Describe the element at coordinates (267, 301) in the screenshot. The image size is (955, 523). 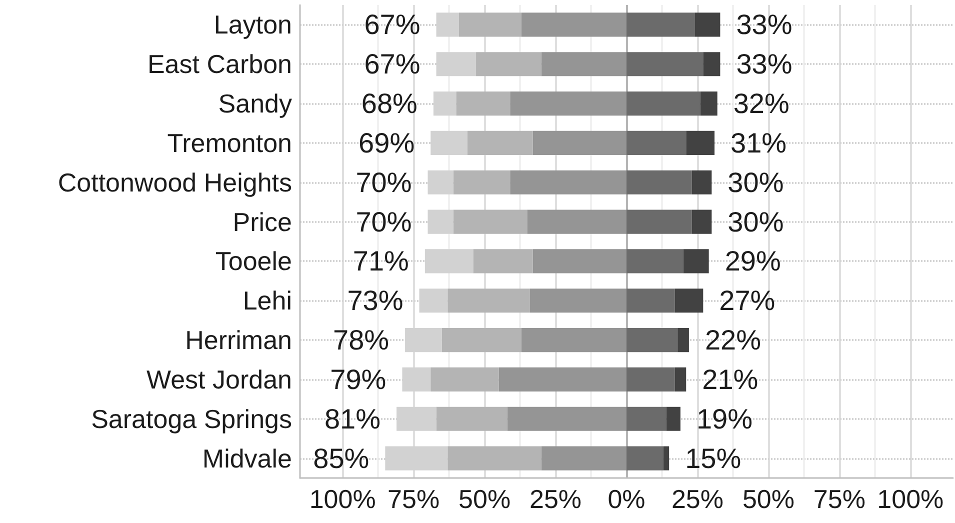
I see `y-tick-label: Lehi` at that location.